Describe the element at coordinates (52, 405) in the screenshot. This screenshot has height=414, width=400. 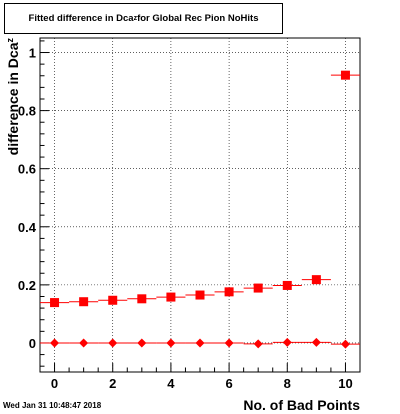
I see `timestamp: Wed Jan 31 10:48:47 2018` at that location.